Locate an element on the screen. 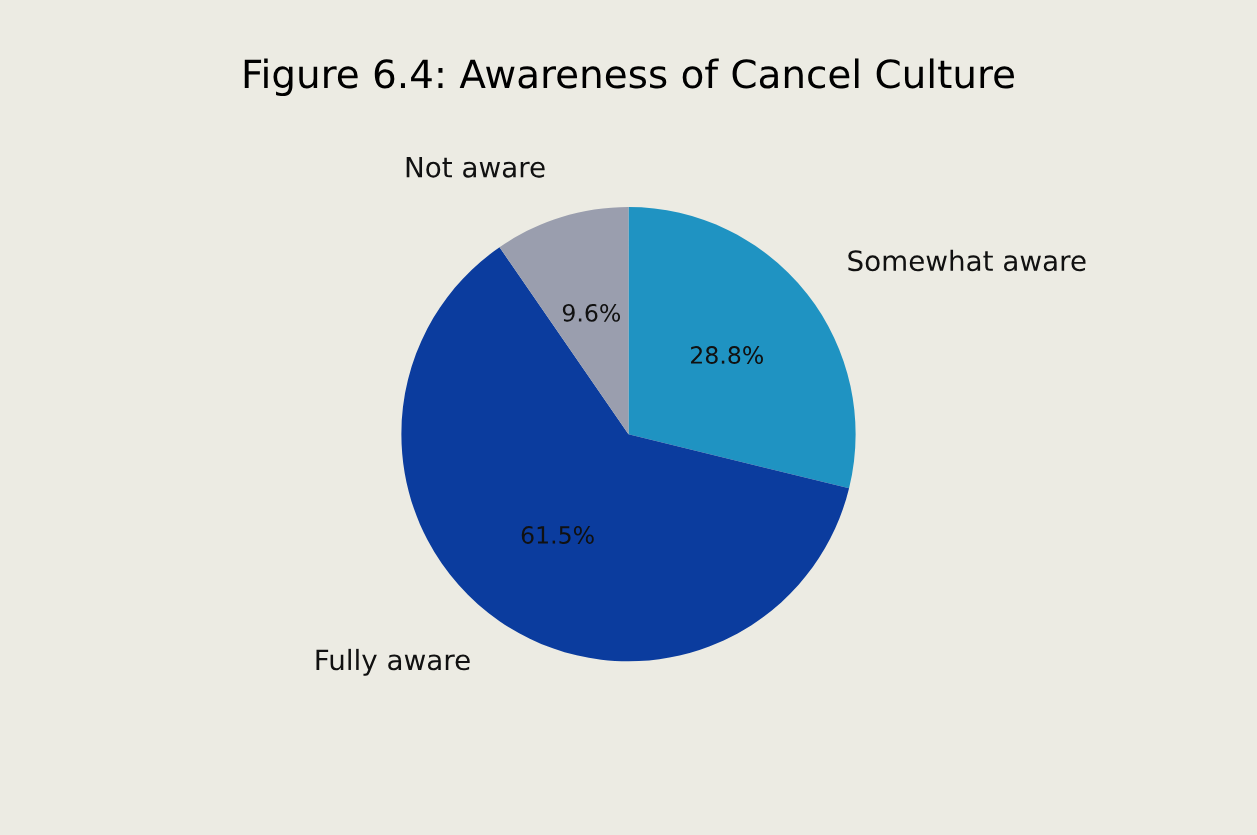 This screenshot has width=1257, height=835. slice-label: Not aware is located at coordinates (475, 167).